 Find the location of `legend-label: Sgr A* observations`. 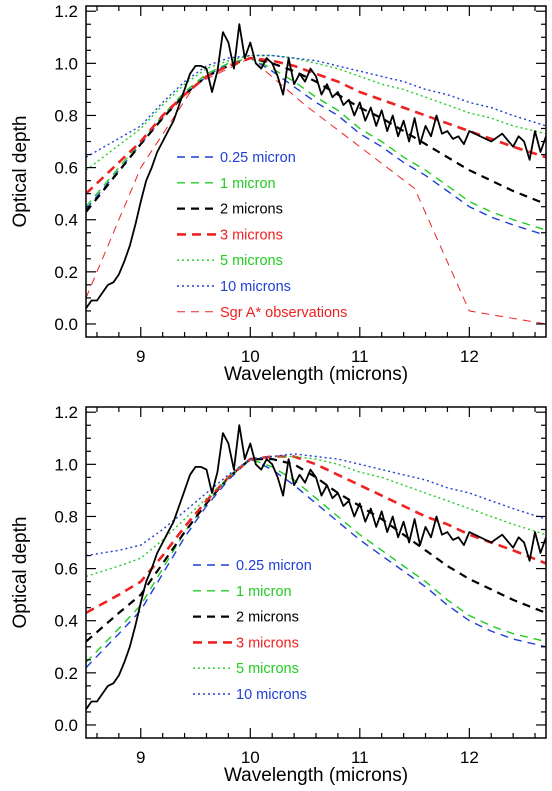

legend-label: Sgr A* observations is located at coordinates (283, 313).